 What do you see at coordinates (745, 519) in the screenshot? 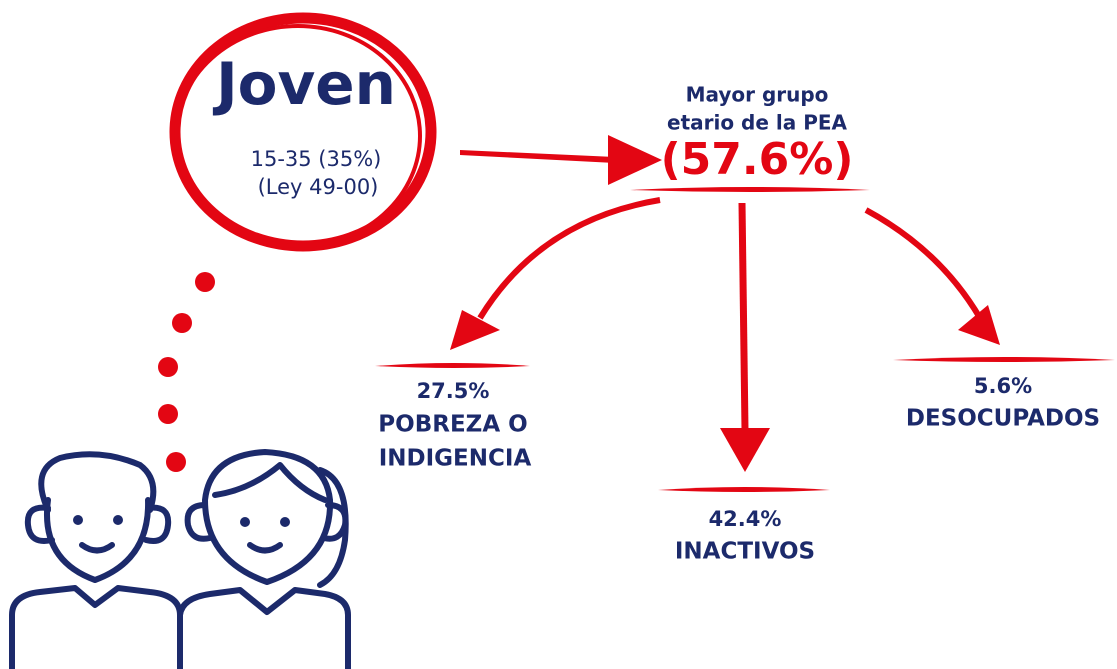
I see `branch-value: 42.4%` at bounding box center [745, 519].